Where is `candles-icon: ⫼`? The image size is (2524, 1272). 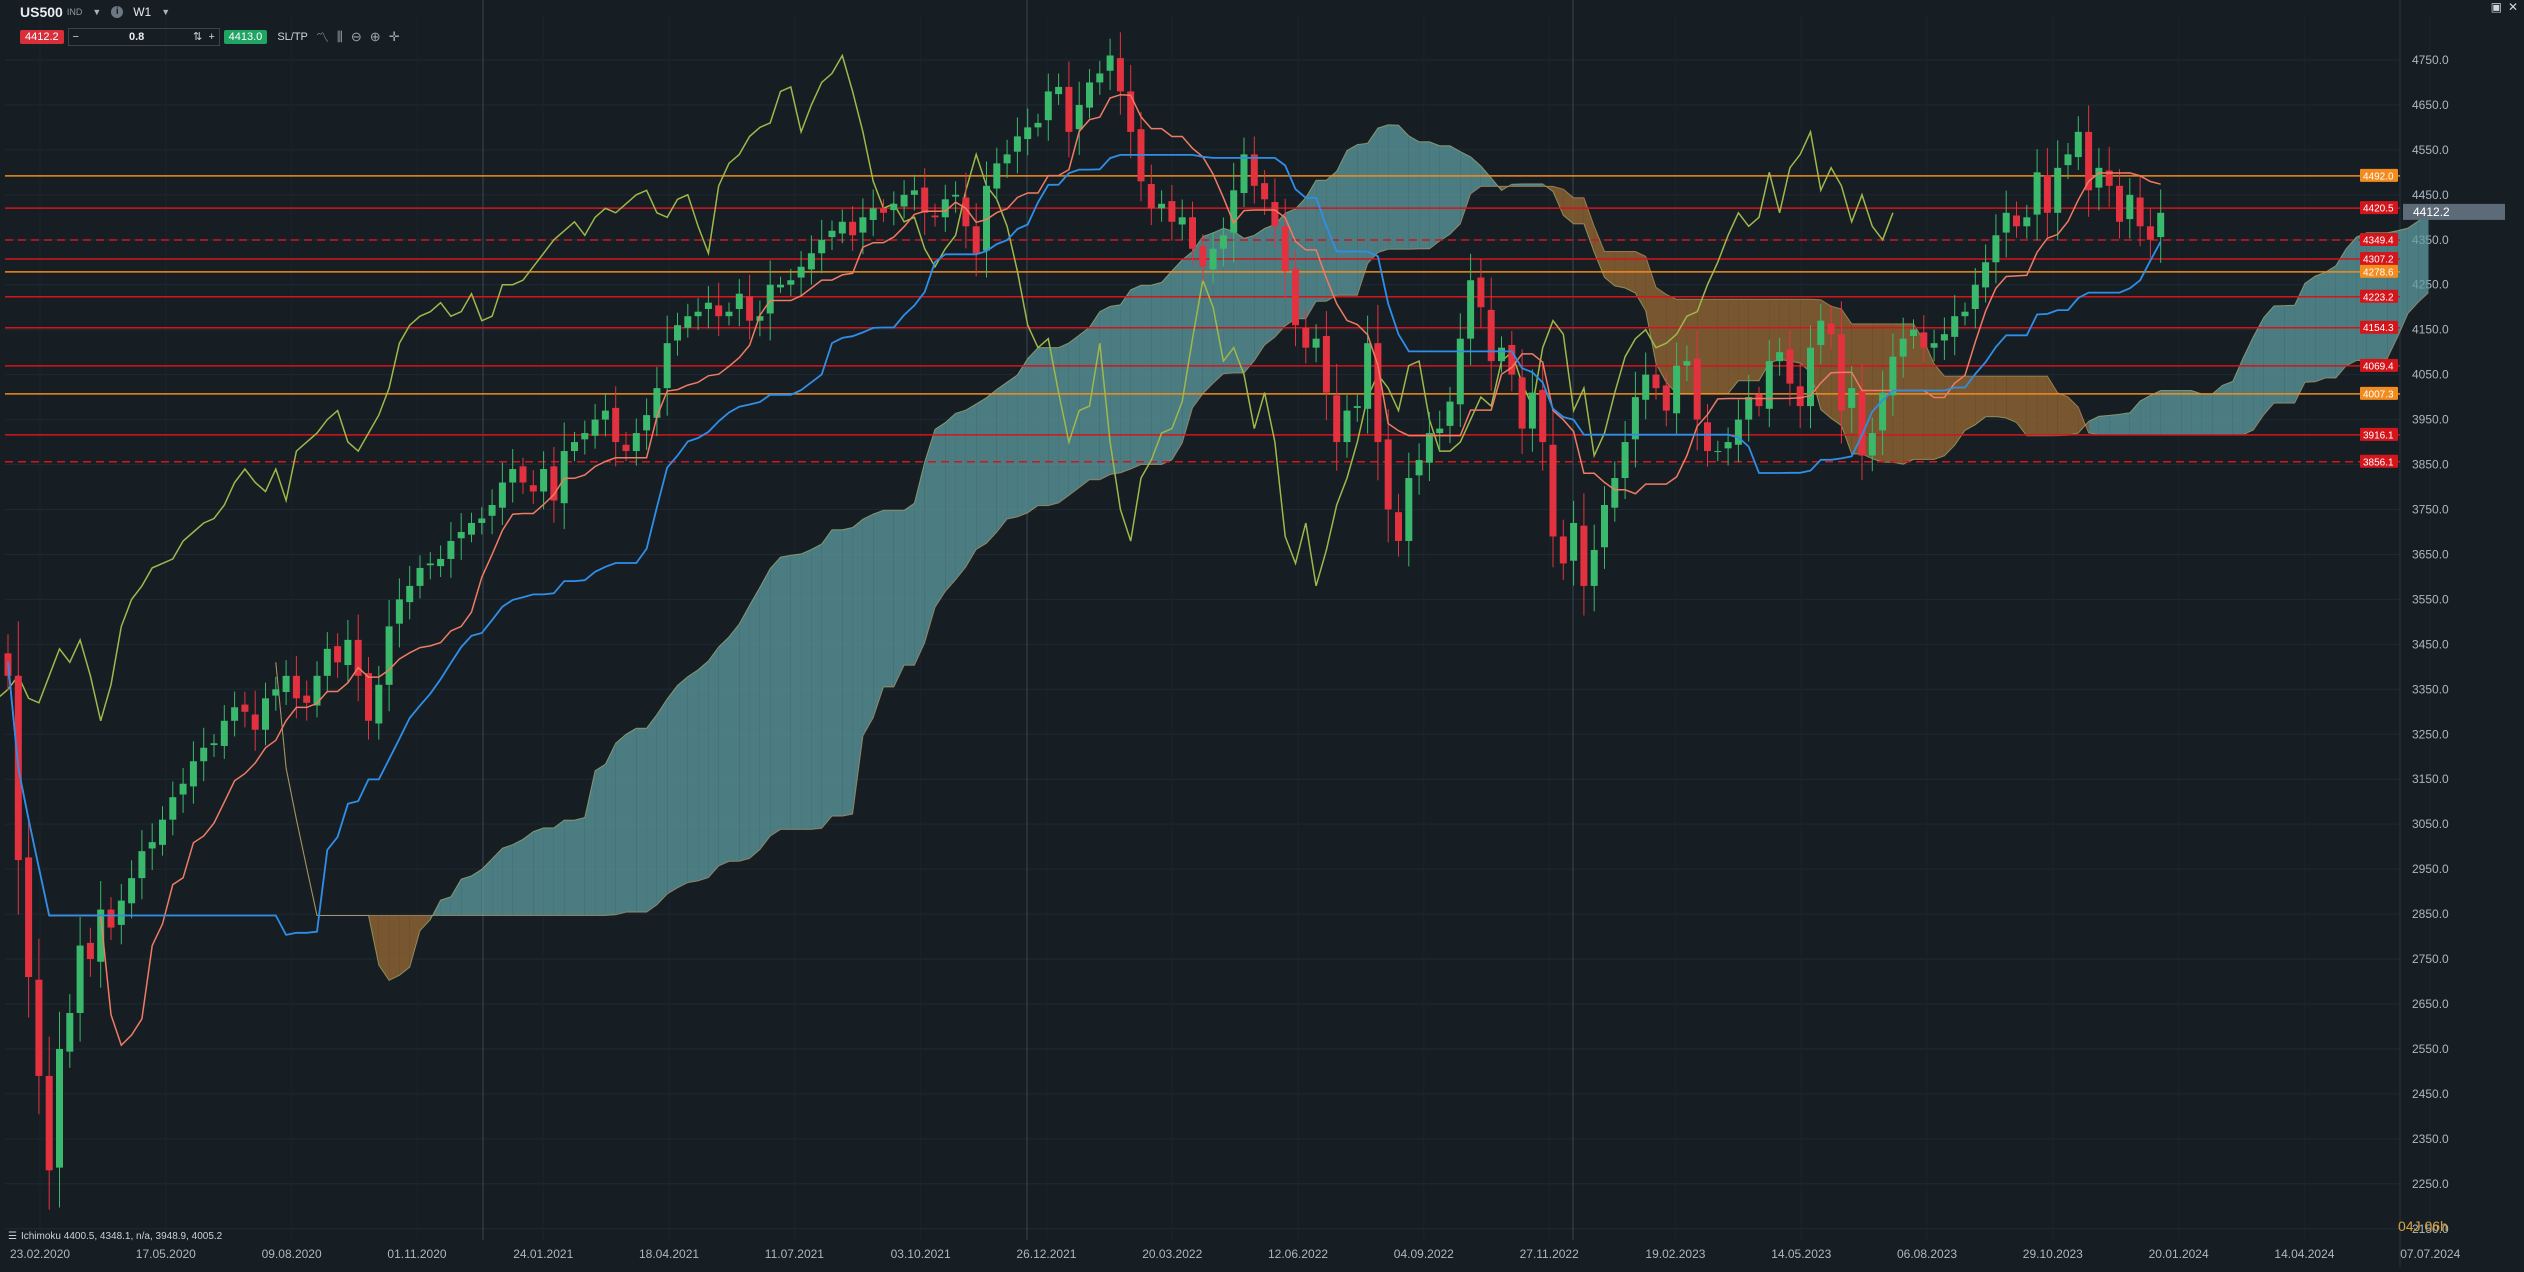
candles-icon: ⫼ is located at coordinates (339, 36).